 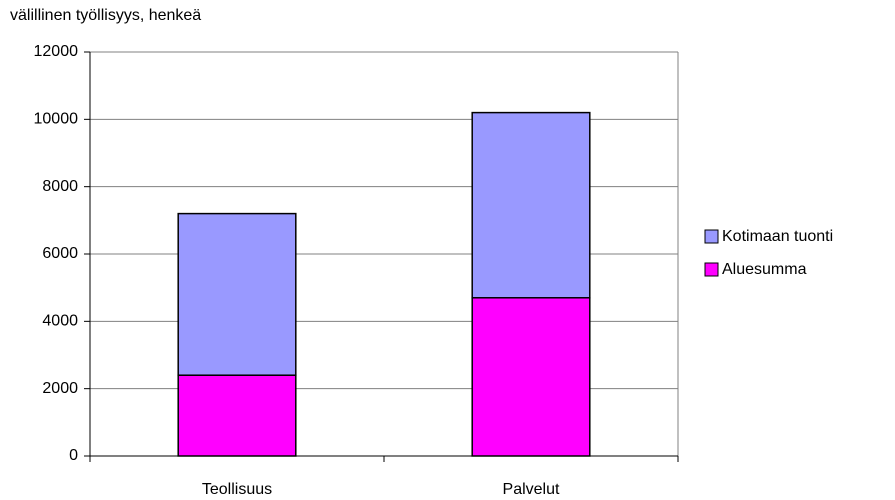 What do you see at coordinates (60, 186) in the screenshot?
I see `y-tick-label: 8000` at bounding box center [60, 186].